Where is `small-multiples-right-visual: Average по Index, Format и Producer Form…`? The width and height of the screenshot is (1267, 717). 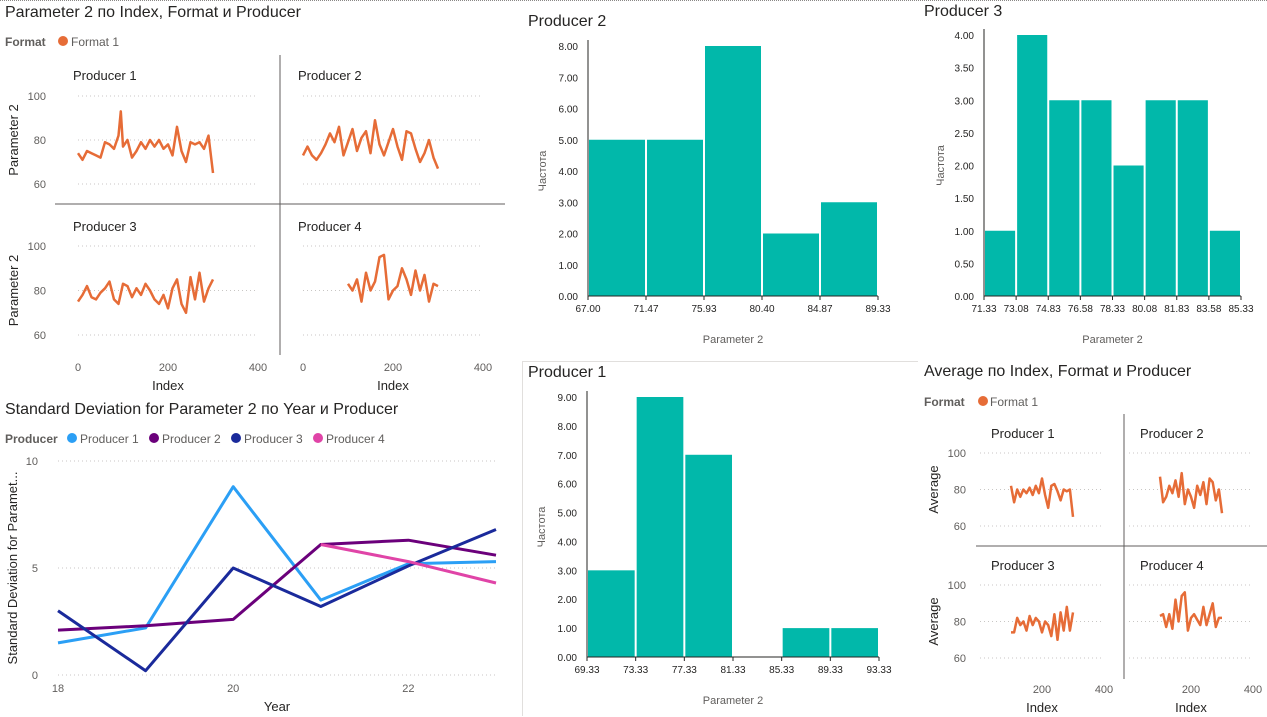 small-multiples-right-visual: Average по Index, Format и Producer Form… is located at coordinates (1092, 538).